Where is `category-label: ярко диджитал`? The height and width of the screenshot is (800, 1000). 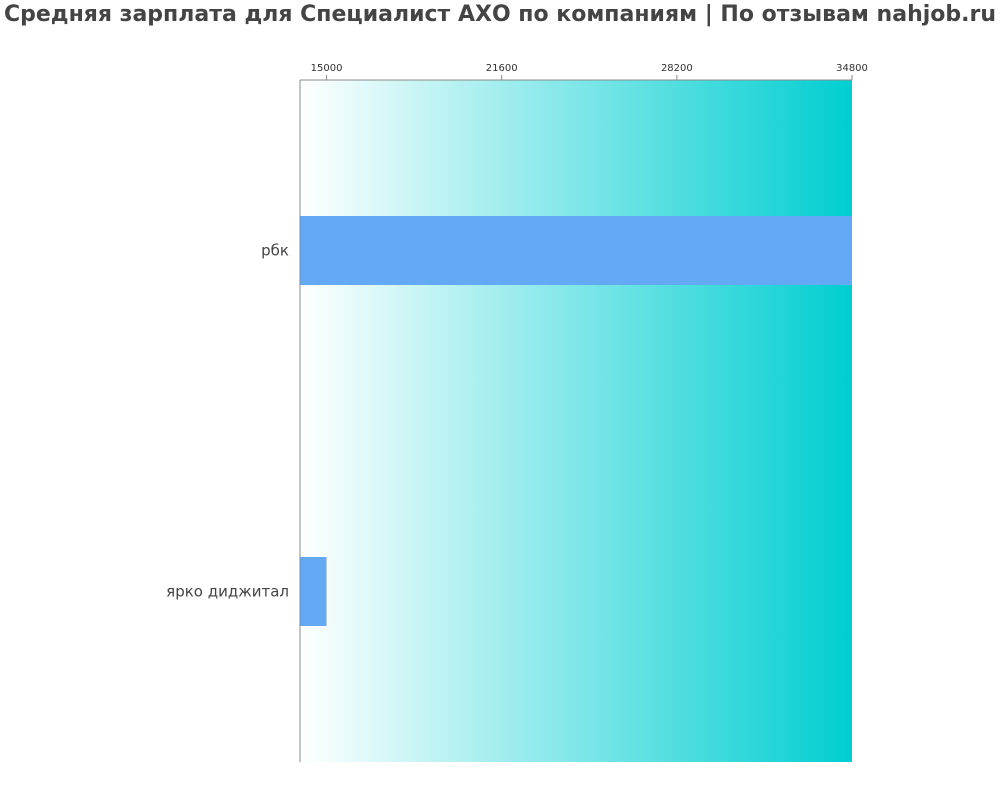 category-label: ярко диджитал is located at coordinates (227, 592).